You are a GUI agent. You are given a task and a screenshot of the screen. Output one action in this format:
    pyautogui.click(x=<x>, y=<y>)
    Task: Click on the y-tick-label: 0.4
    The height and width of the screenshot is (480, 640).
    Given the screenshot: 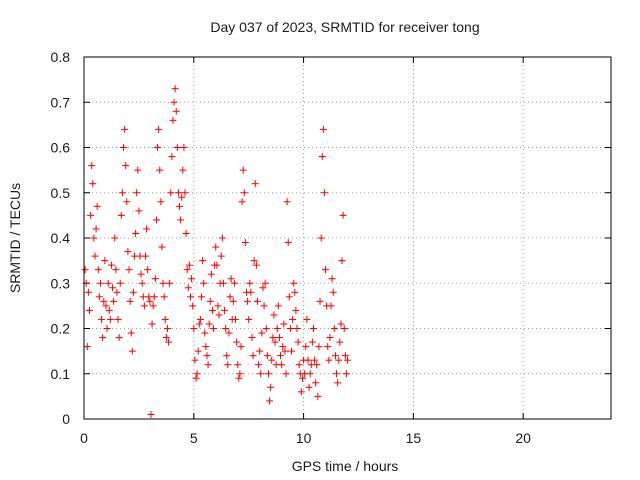 What is the action you would take?
    pyautogui.click(x=61, y=238)
    